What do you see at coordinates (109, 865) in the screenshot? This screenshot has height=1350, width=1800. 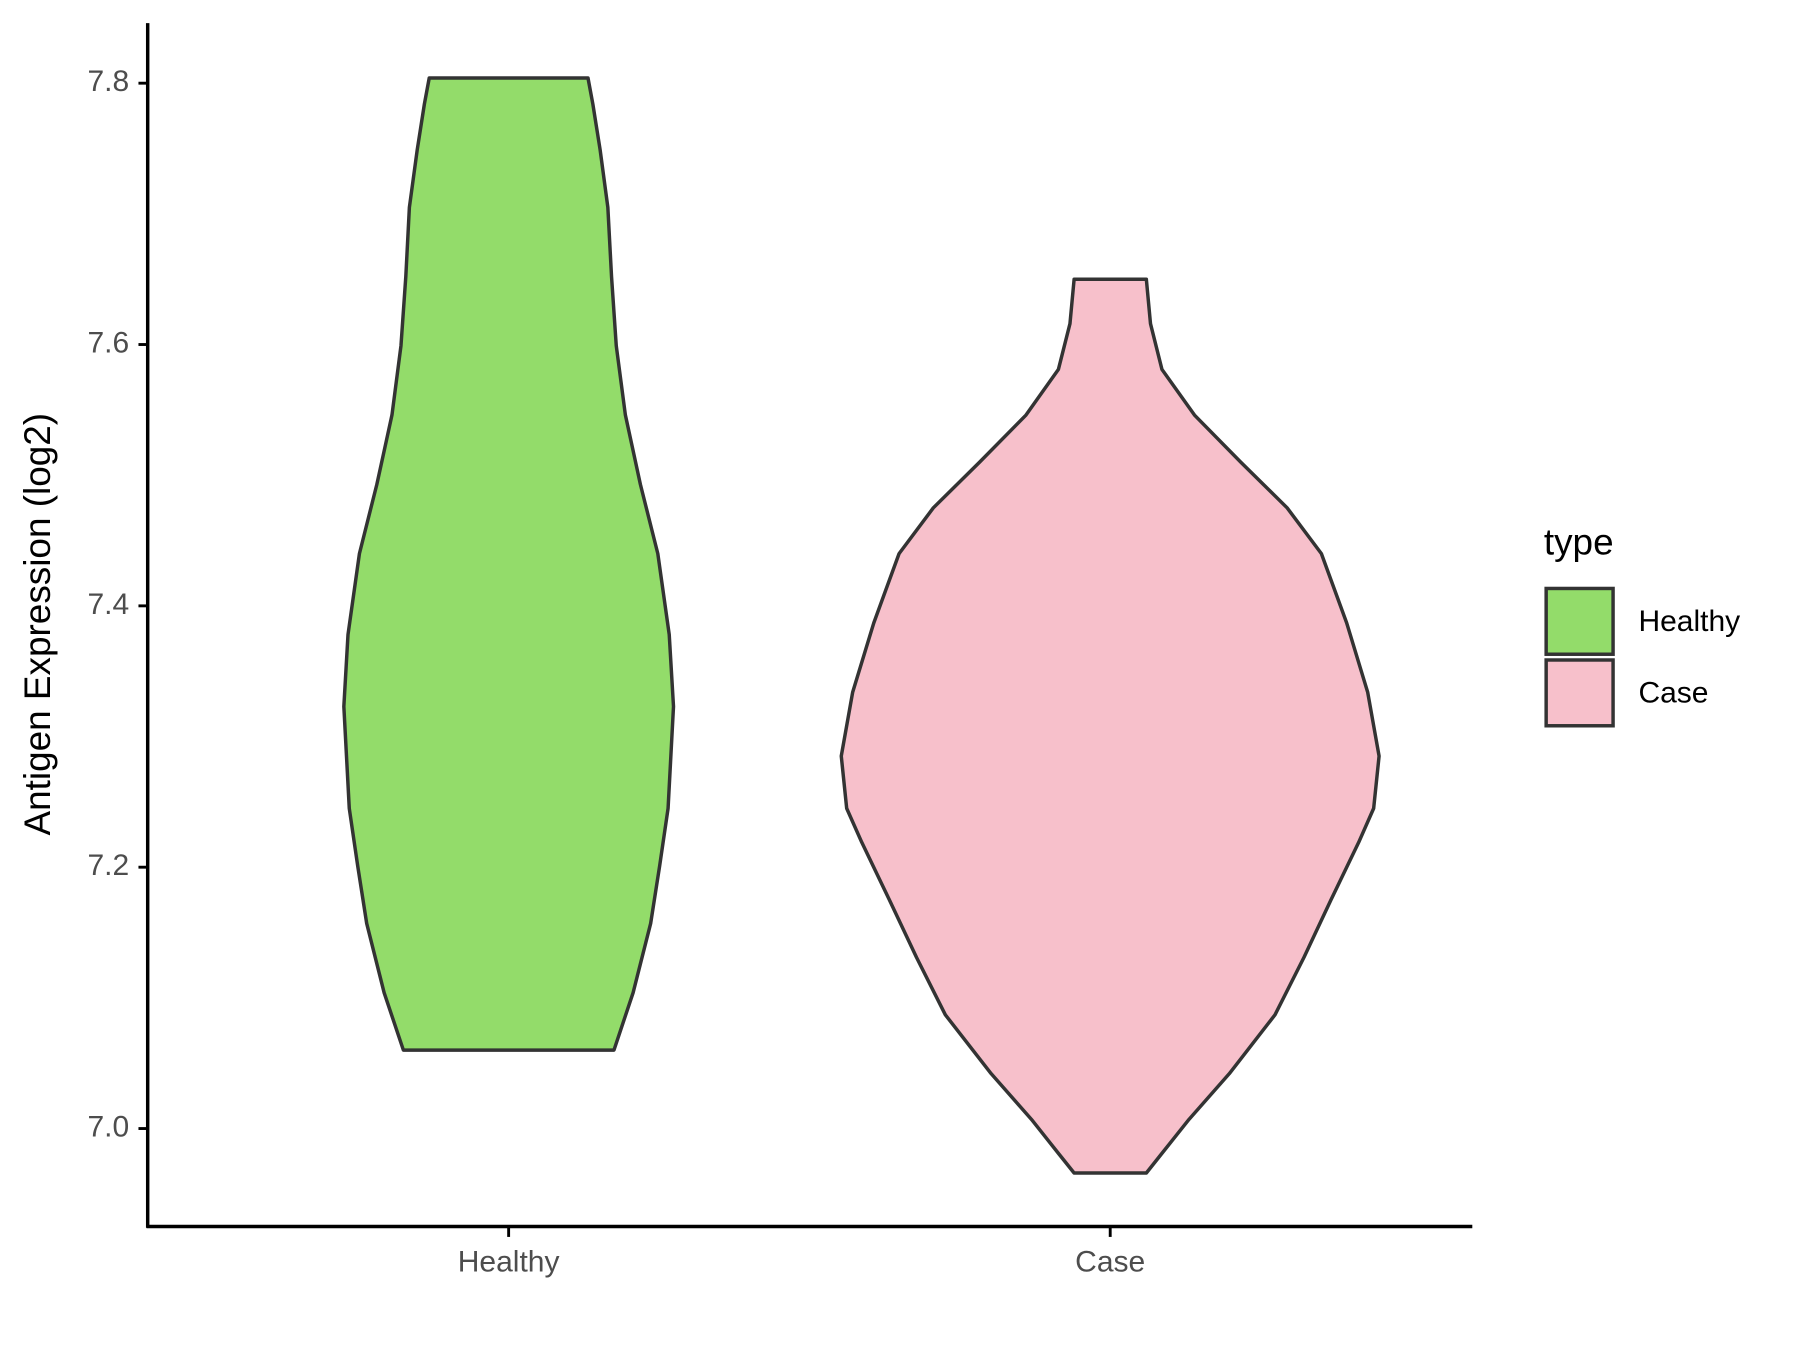 I see `y-tick-label: 7.2` at bounding box center [109, 865].